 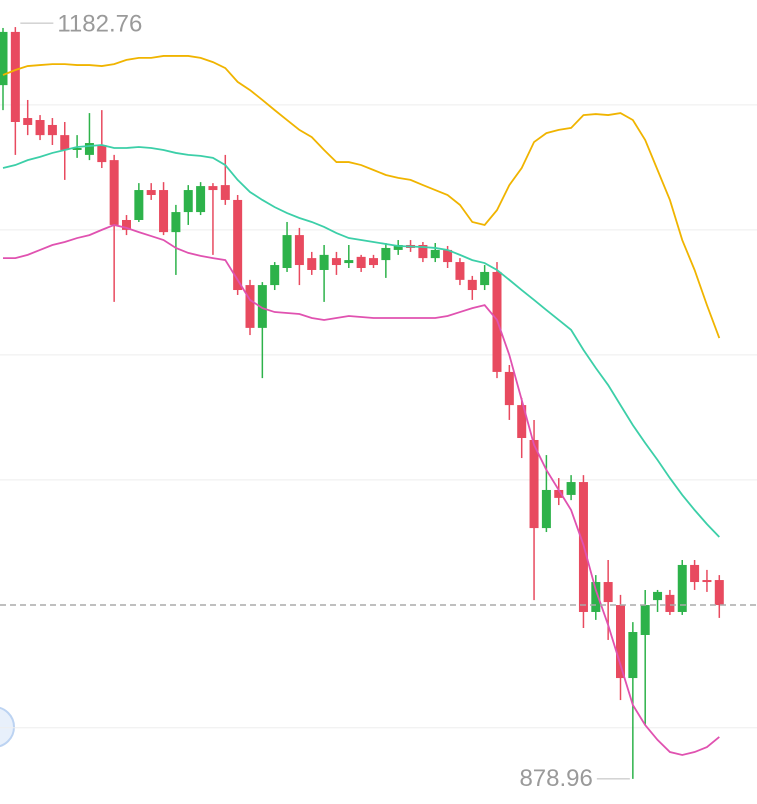 What do you see at coordinates (99, 23) in the screenshot?
I see `max-label: 1182.76` at bounding box center [99, 23].